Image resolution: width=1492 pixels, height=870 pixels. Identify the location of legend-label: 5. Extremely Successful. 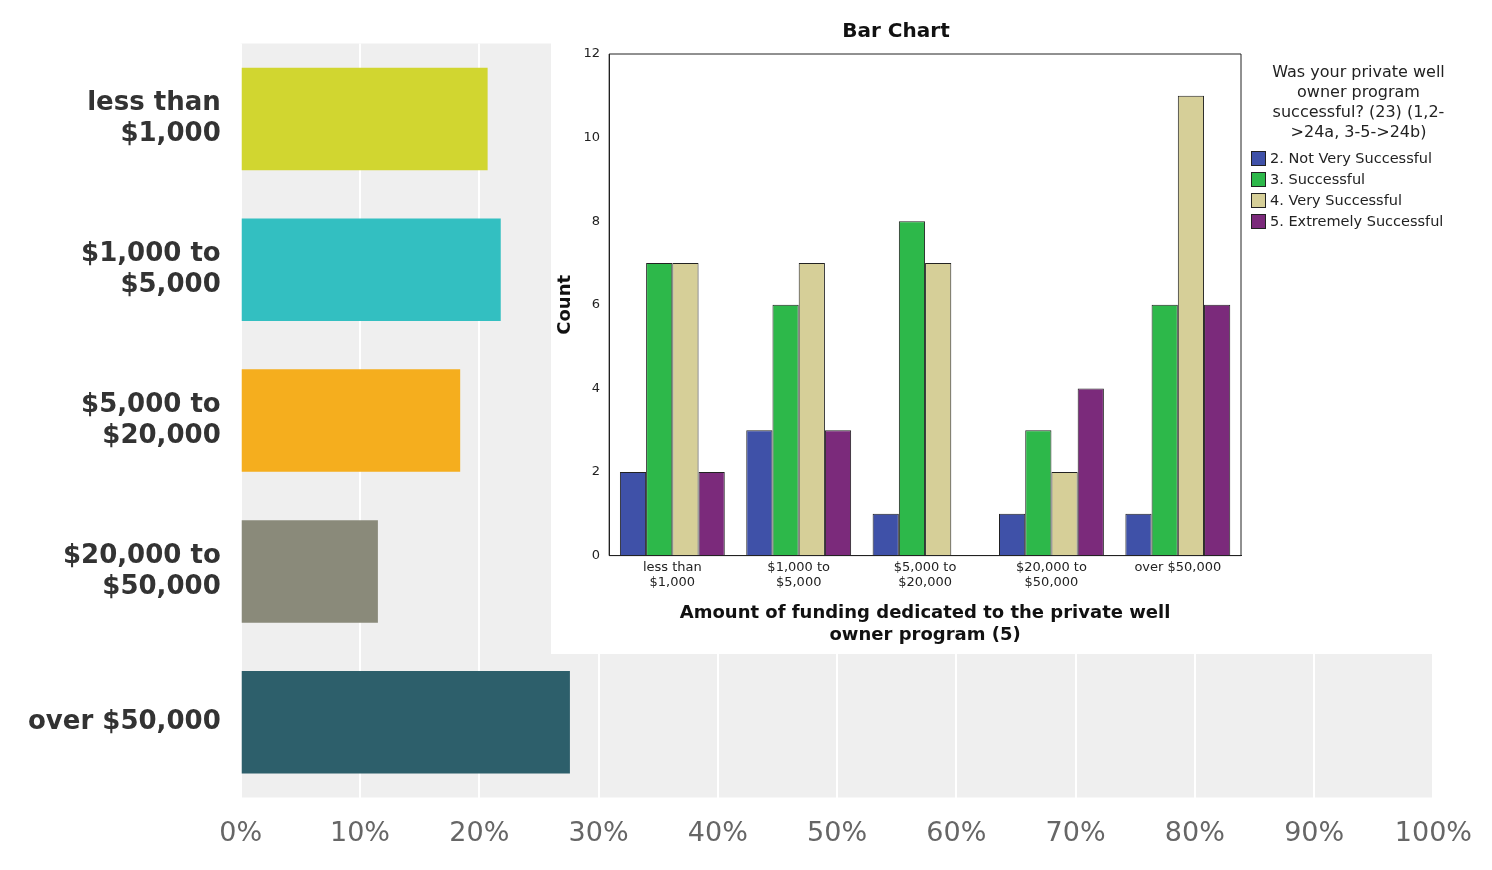
(1357, 221).